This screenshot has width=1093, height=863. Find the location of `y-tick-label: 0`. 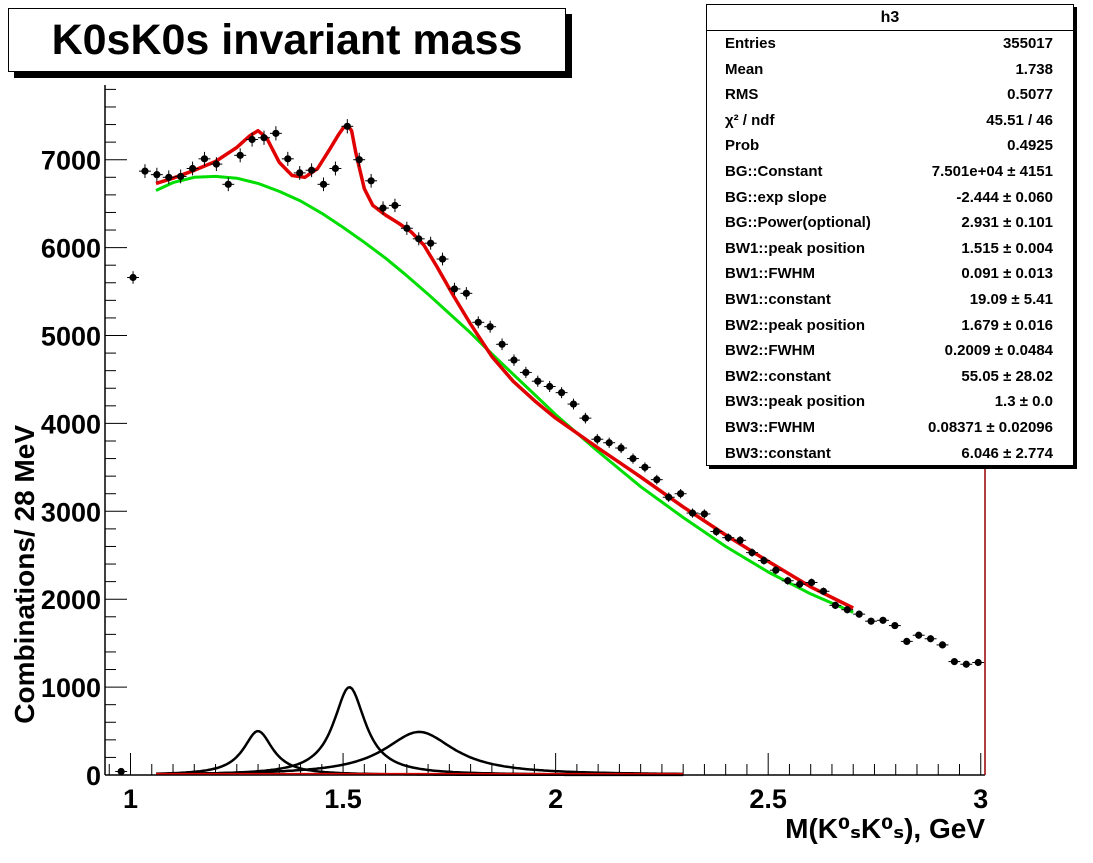

y-tick-label: 0 is located at coordinates (93, 776).